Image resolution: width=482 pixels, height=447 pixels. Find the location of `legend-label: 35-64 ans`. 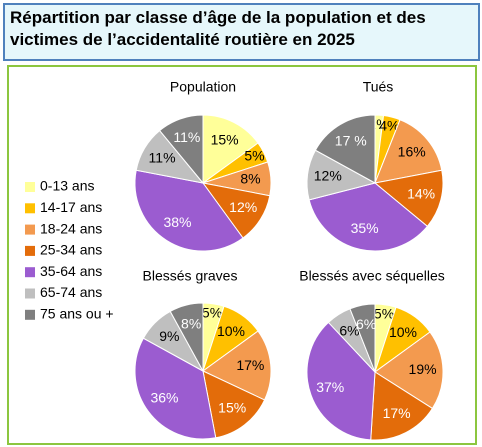

legend-label: 35-64 ans is located at coordinates (71, 271).